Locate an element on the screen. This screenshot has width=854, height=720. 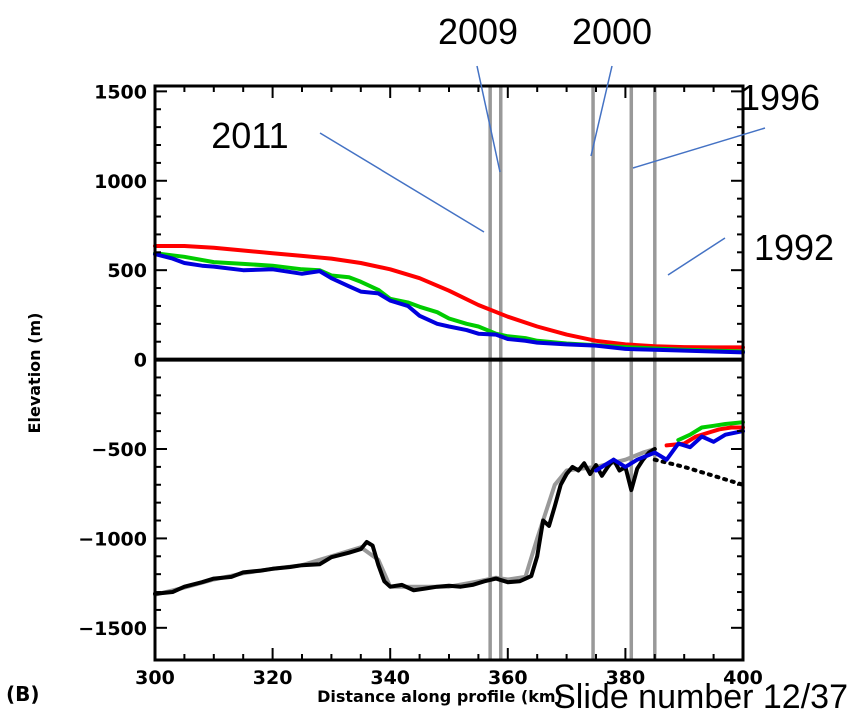
y-tick-label: 0 is located at coordinates (140, 361).